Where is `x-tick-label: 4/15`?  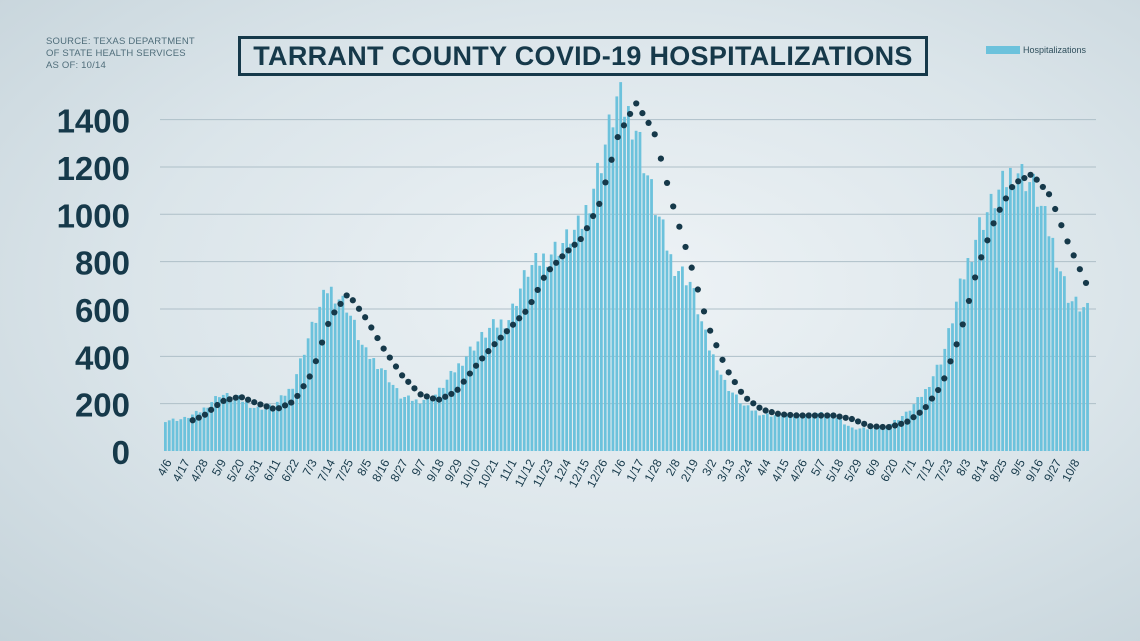
x-tick-label: 4/15 is located at coordinates (780, 470).